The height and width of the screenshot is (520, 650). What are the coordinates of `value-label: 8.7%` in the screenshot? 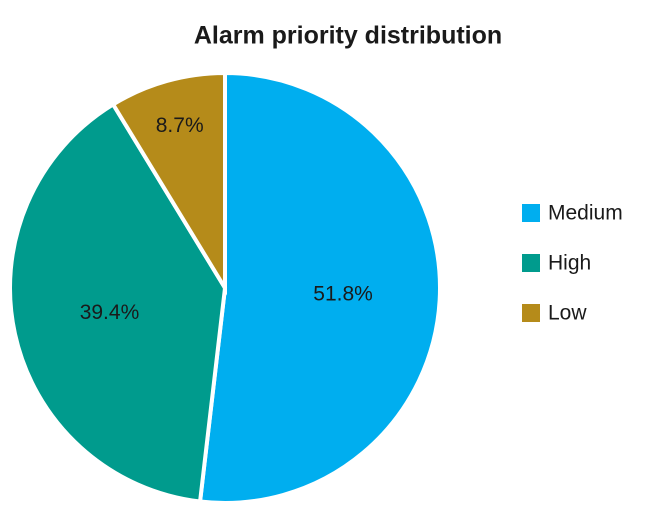 It's located at (180, 125).